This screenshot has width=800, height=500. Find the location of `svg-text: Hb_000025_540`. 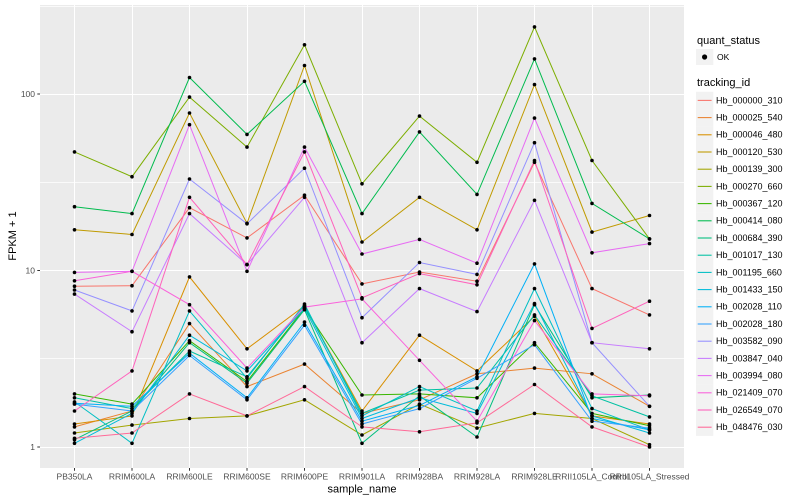

svg-text: Hb_000025_540 is located at coordinates (749, 118).